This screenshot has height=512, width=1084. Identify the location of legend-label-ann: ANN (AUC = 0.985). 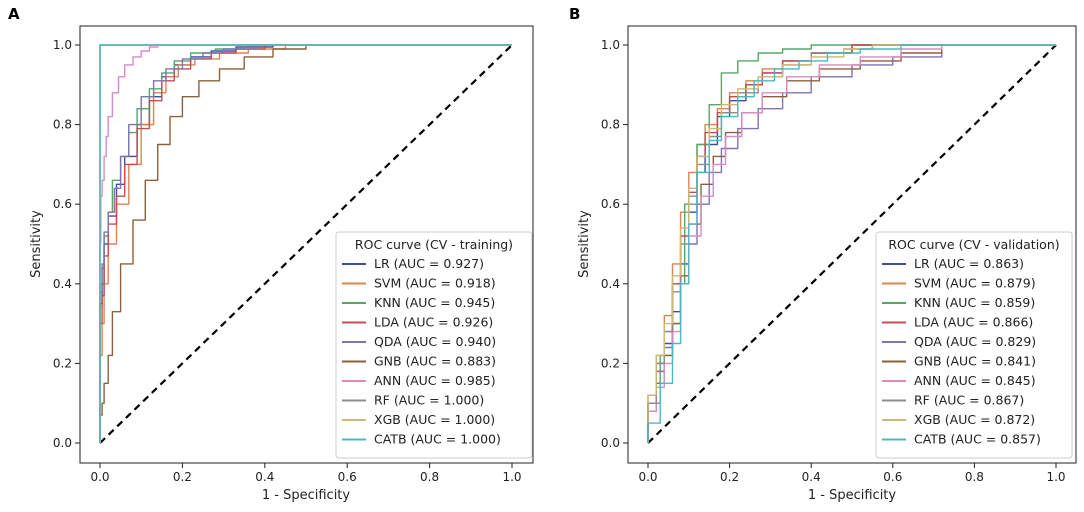
(435, 380).